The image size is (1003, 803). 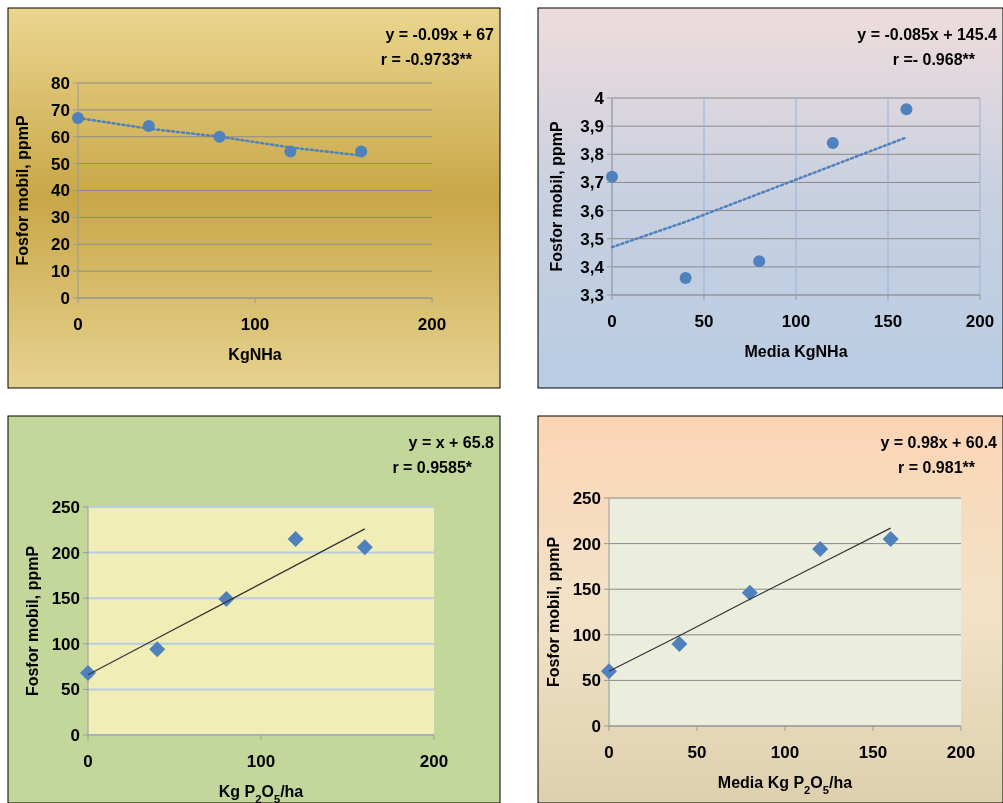 What do you see at coordinates (60, 83) in the screenshot?
I see `y-tick-label: 80` at bounding box center [60, 83].